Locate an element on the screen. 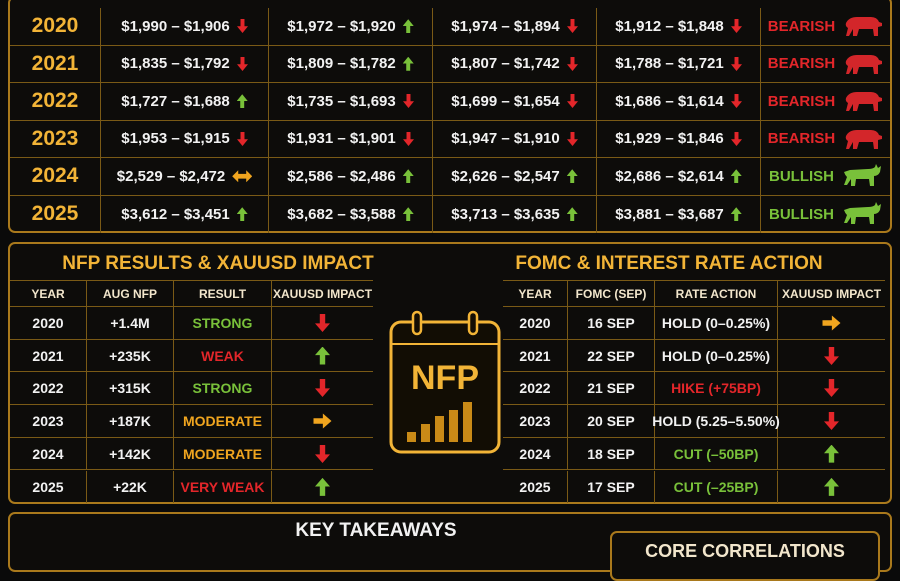  price-range: $1,947 – $1,910 is located at coordinates (505, 139).